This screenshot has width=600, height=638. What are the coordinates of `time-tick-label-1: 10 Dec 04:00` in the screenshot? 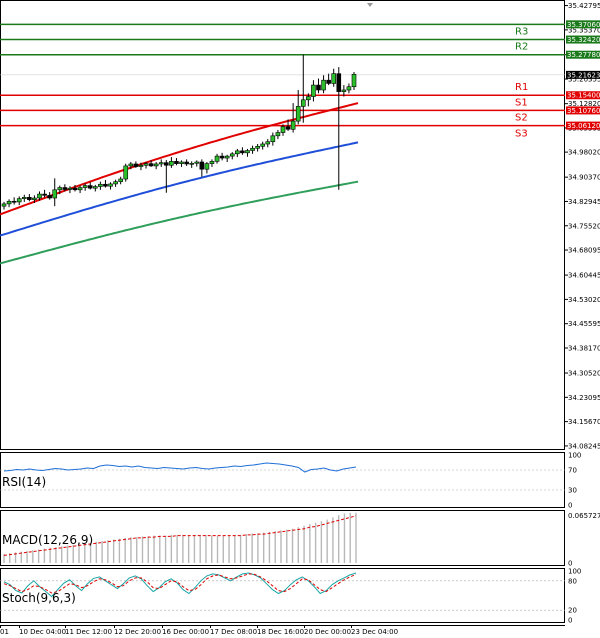 It's located at (42, 632).